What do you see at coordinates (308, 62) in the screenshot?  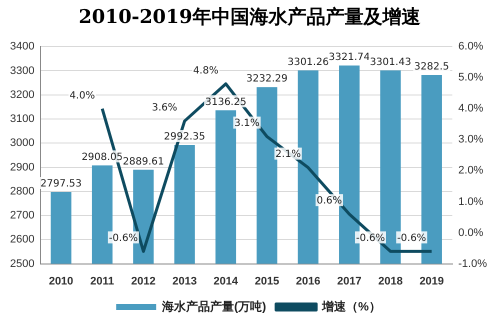 I see `data-label: 3301.26` at bounding box center [308, 62].